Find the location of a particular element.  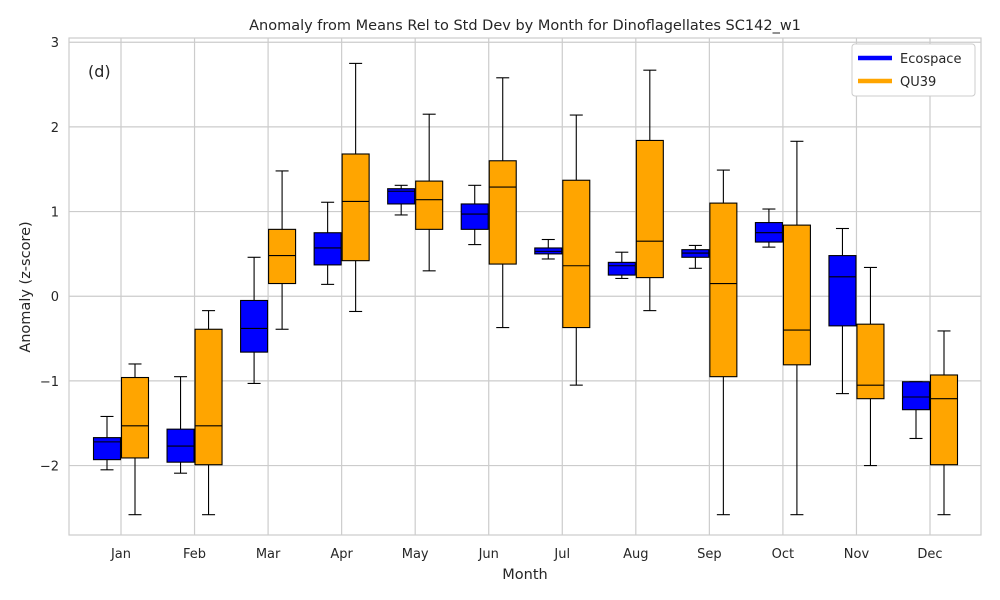

x-tick-label: Jan is located at coordinates (120, 554).